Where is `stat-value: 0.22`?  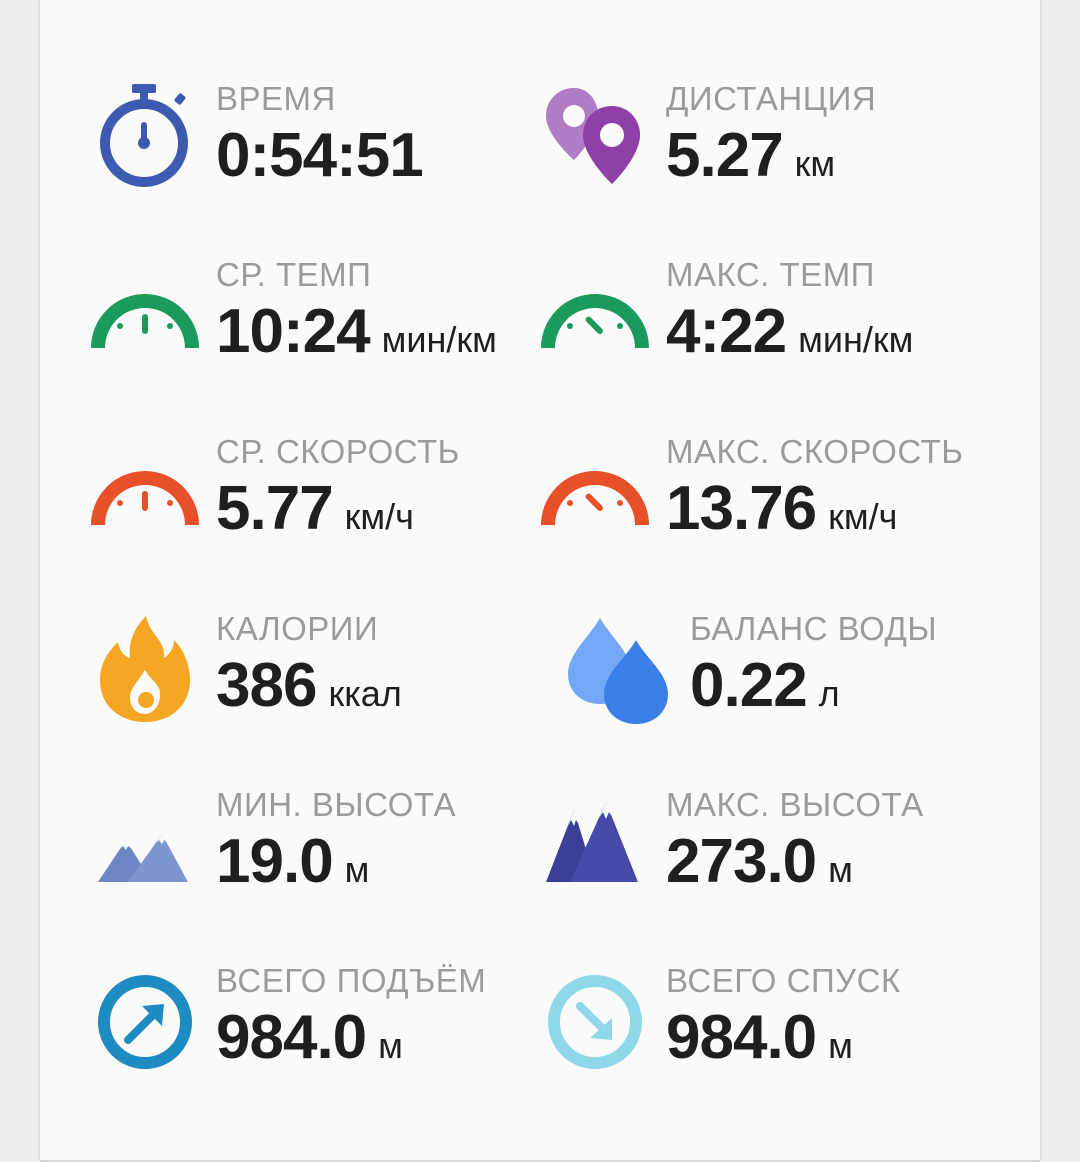 stat-value: 0.22 is located at coordinates (749, 685).